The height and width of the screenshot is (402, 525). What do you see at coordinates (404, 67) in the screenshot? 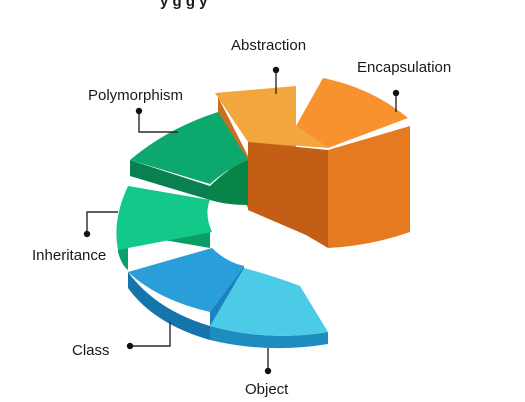
I see `label-encapsulation: Encapsulation` at bounding box center [404, 67].